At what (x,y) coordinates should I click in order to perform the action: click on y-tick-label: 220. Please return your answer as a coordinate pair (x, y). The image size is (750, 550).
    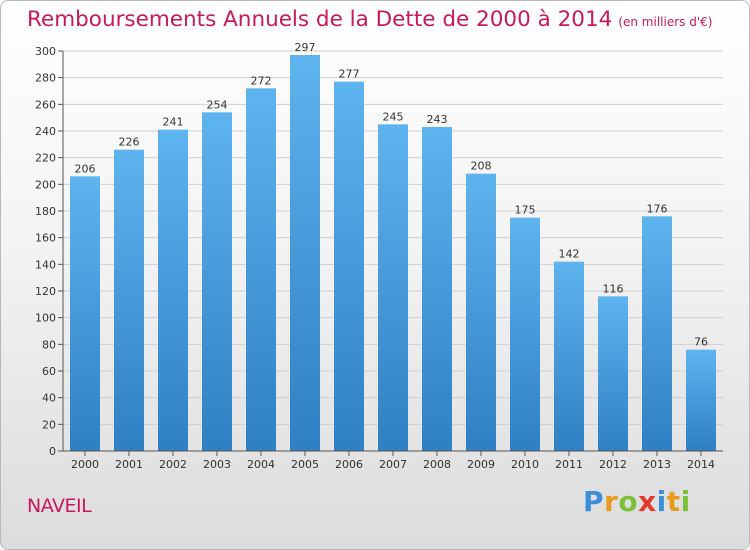
    Looking at the image, I should click on (45, 158).